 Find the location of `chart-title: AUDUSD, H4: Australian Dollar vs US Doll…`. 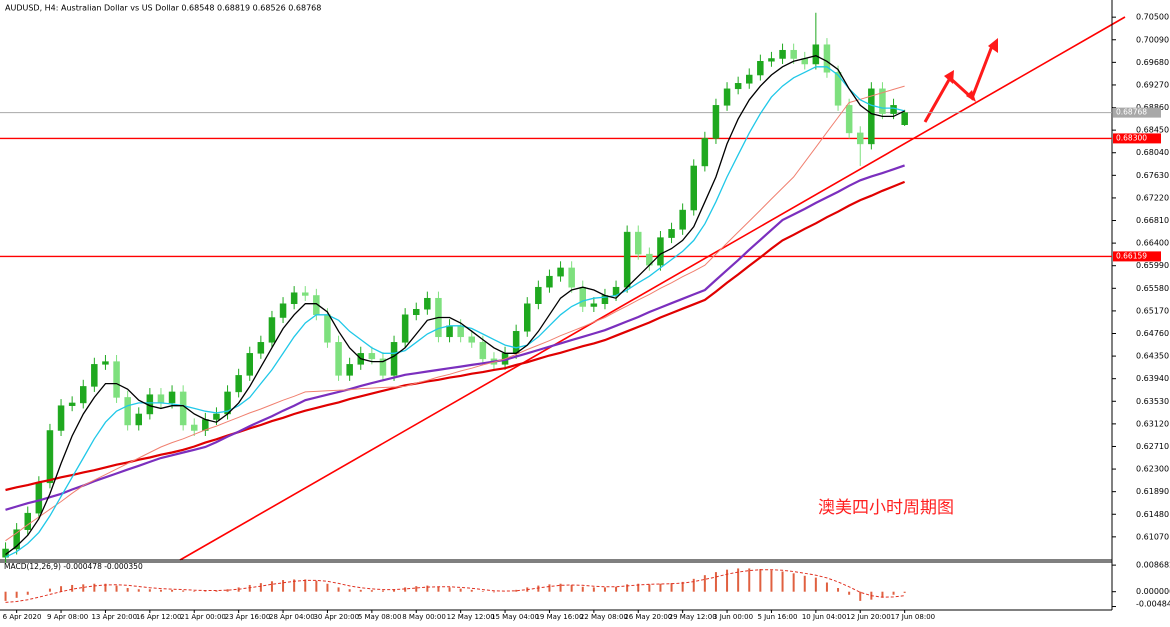

chart-title: AUDUSD, H4: Australian Dollar vs US Doll… is located at coordinates (163, 8).